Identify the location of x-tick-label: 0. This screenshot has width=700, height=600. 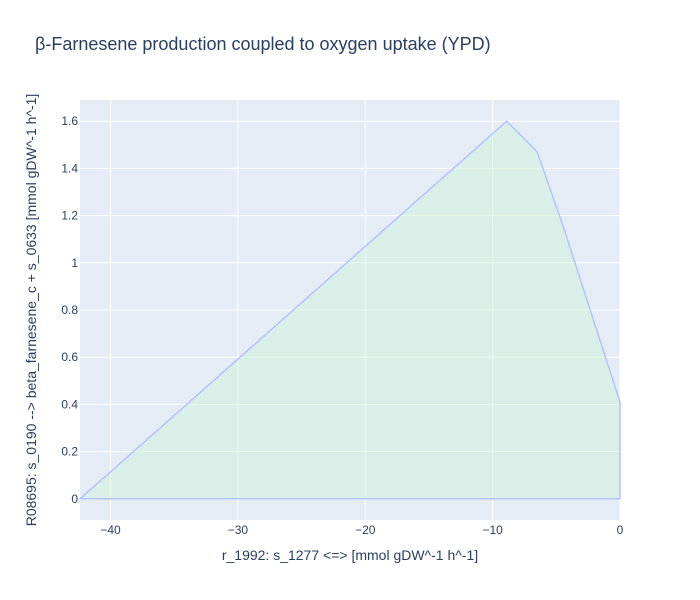
(620, 530).